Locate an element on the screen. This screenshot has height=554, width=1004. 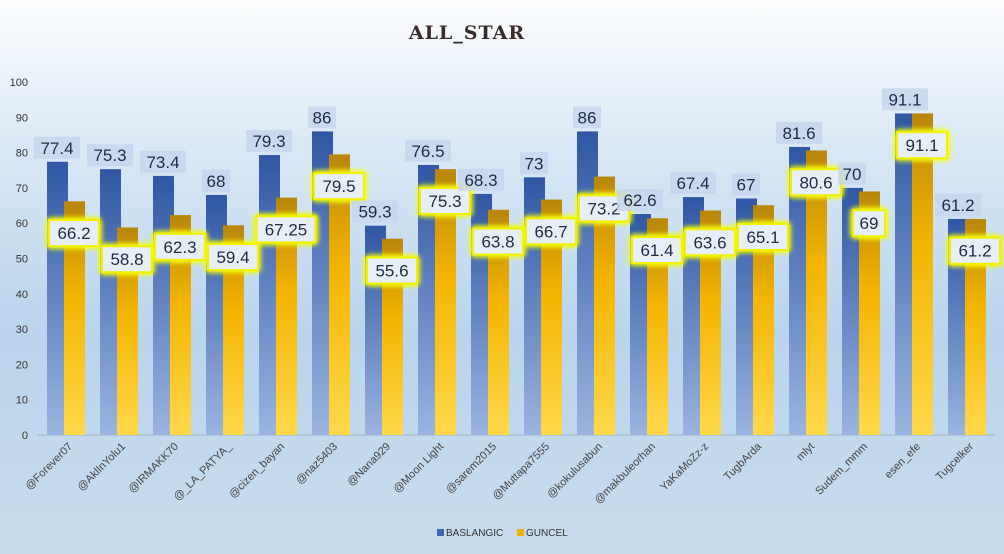
data-label-guncel: 67.25 is located at coordinates (286, 229).